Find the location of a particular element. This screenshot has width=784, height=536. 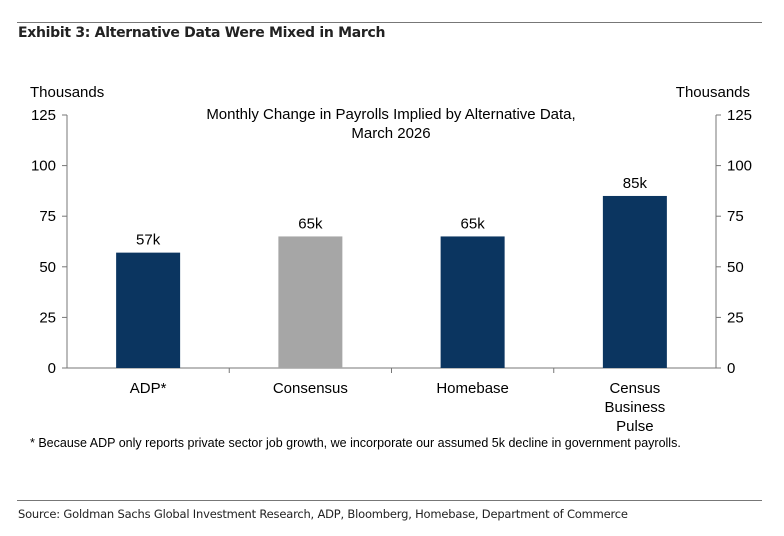

right-tick-label: 100 is located at coordinates (739, 166).